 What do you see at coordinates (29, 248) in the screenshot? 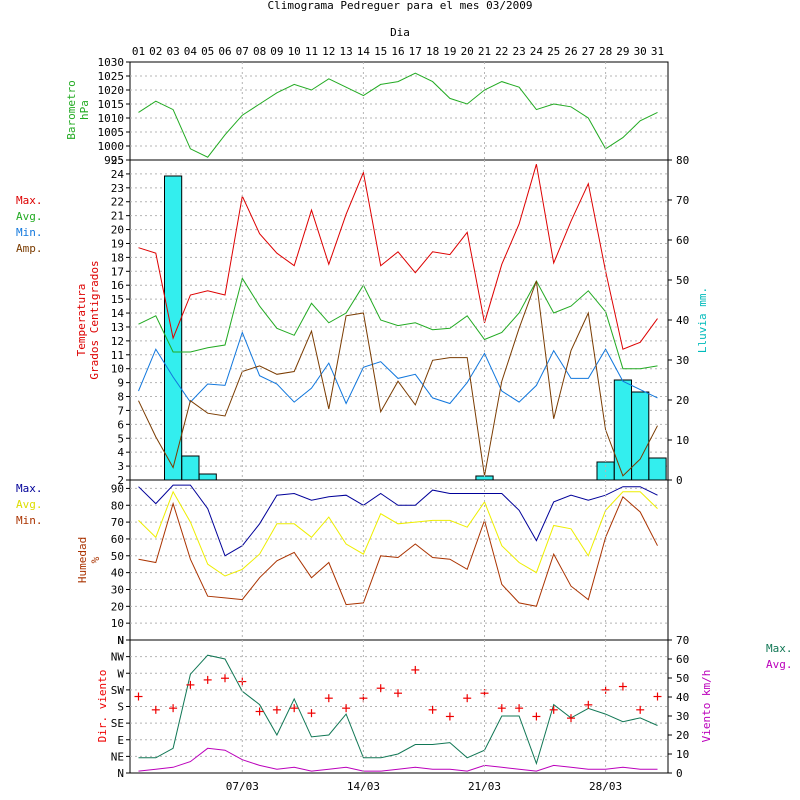
I see `legend-amp: Amp.` at bounding box center [29, 248].